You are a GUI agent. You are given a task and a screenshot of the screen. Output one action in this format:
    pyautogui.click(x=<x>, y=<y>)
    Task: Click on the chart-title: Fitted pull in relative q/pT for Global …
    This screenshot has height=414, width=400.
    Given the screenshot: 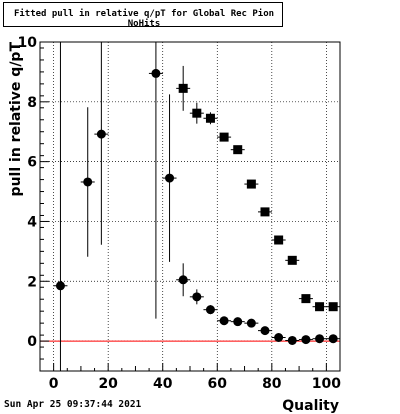 What is the action you would take?
    pyautogui.click(x=144, y=19)
    